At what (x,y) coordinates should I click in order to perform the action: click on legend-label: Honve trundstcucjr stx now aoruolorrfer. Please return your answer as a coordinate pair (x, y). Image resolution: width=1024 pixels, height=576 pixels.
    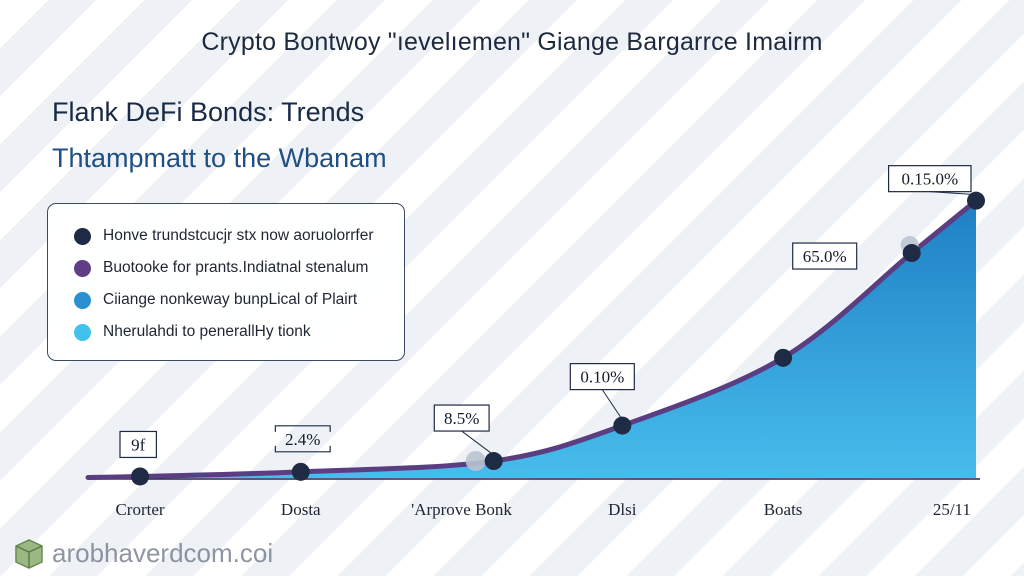
    Looking at the image, I should click on (238, 235).